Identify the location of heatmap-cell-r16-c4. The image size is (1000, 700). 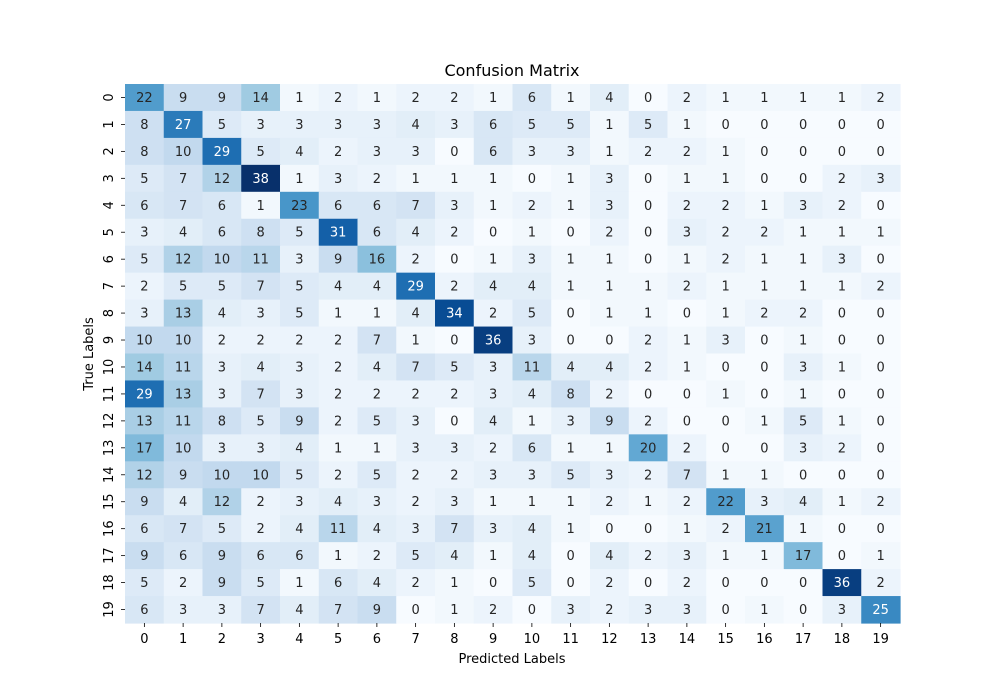
(300, 529).